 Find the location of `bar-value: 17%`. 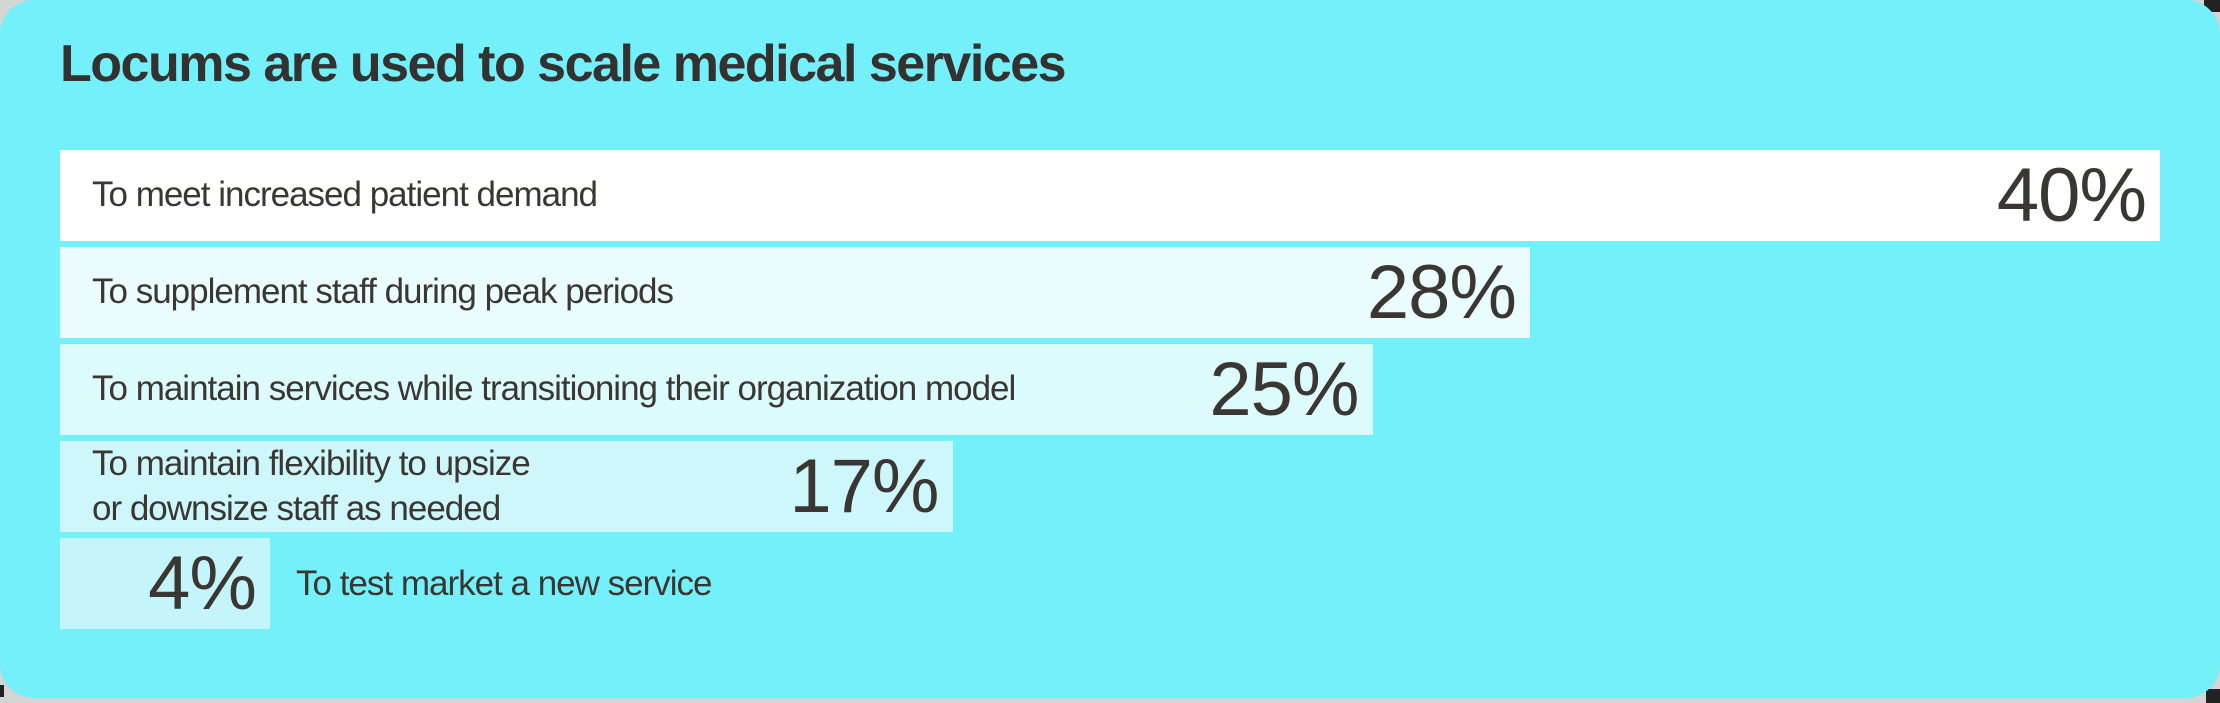

bar-value: 17% is located at coordinates (864, 486).